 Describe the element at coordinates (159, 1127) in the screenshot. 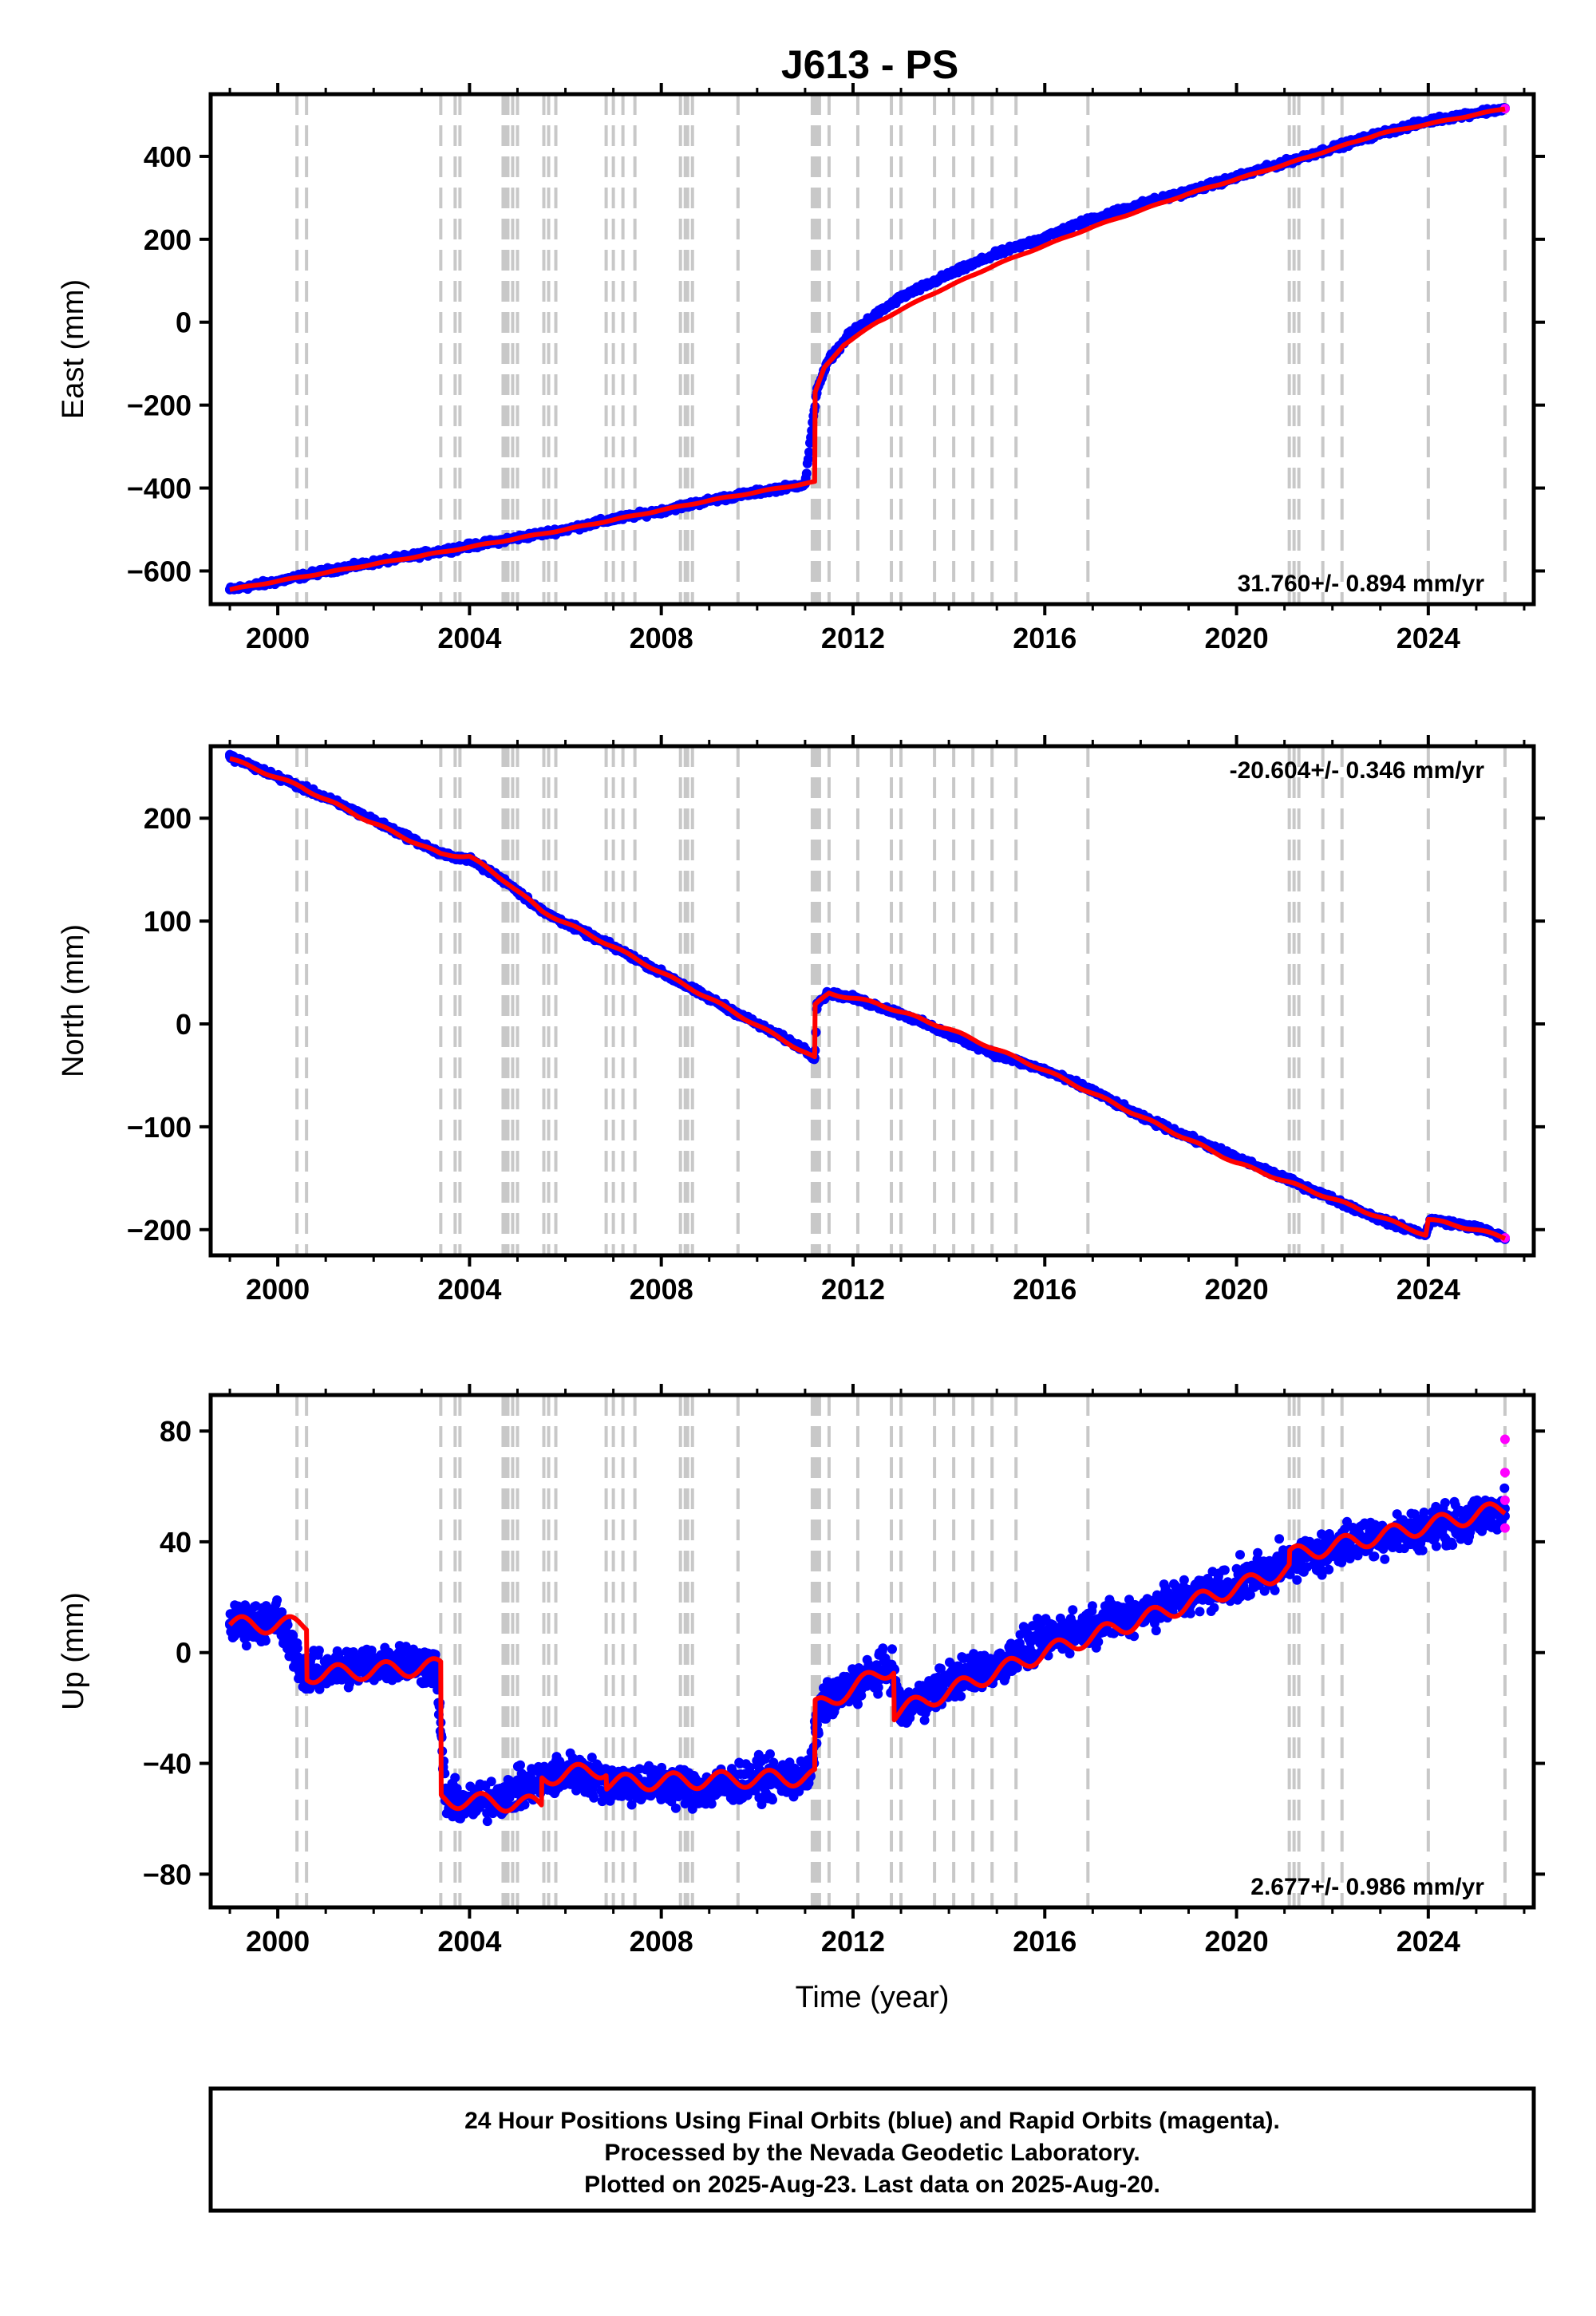

I see `y-tick-label: −100` at that location.